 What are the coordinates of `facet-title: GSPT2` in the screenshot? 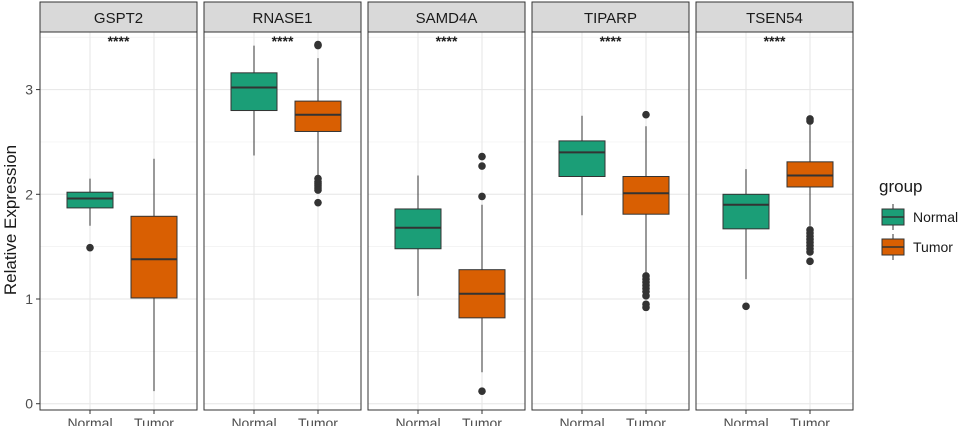 It's located at (118, 18).